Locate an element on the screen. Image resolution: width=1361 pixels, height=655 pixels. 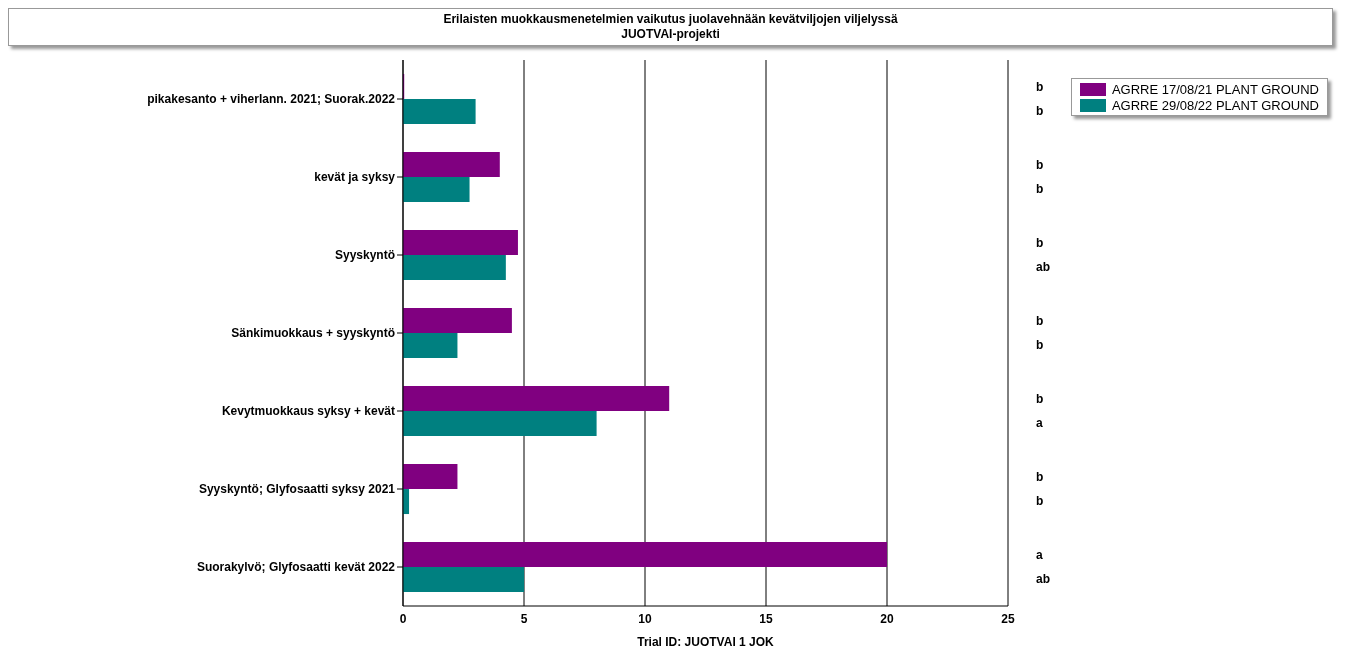
x-tick-label: 25 is located at coordinates (1008, 618).